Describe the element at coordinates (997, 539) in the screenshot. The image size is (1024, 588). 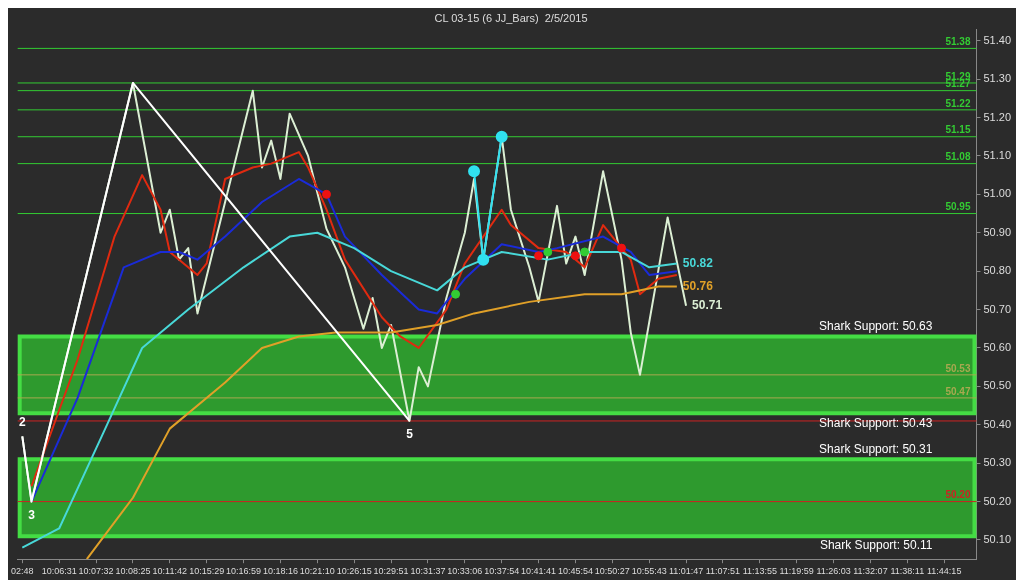
I see `y-tick-label: 50.10` at that location.